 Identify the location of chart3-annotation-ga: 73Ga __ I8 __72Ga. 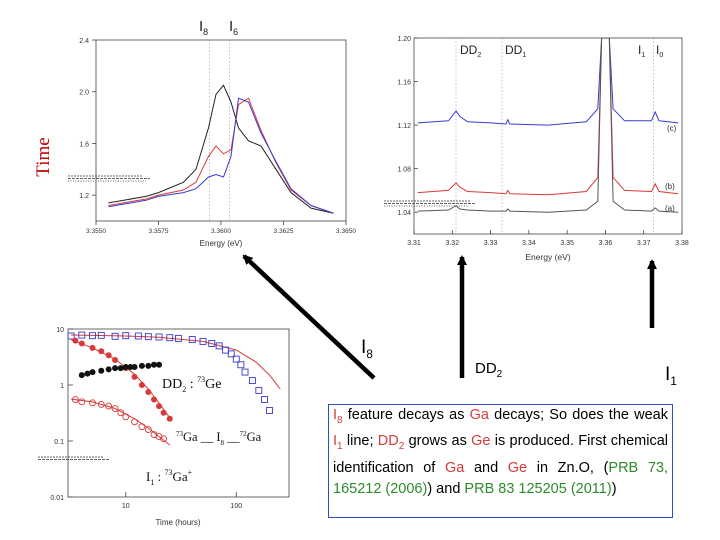
(219, 438).